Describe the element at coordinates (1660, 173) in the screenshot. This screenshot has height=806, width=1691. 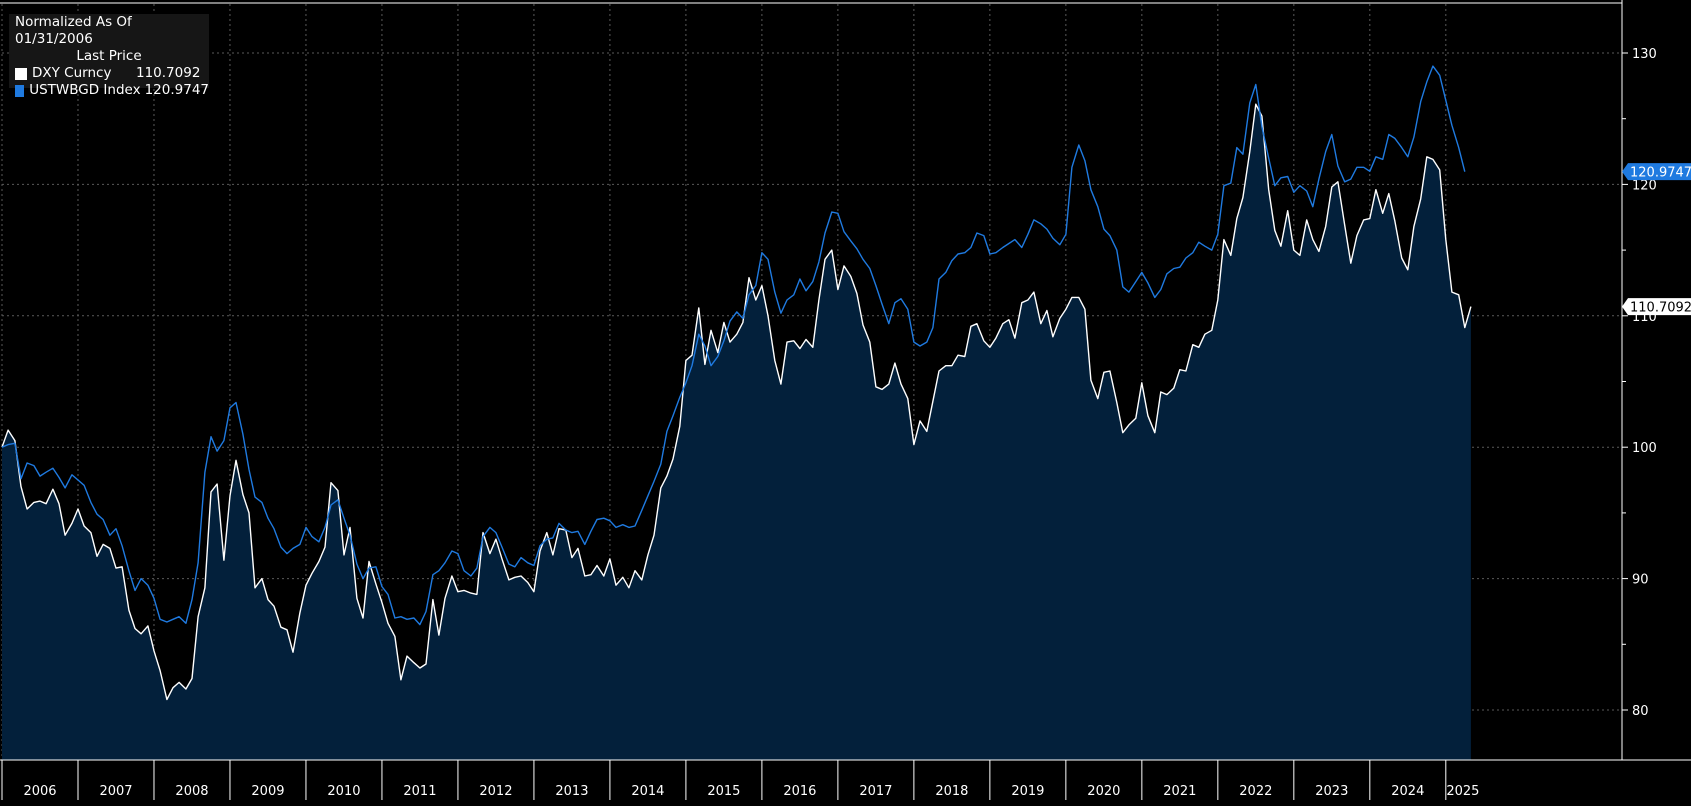
I see `last-value-tag-label: 120.9747` at that location.